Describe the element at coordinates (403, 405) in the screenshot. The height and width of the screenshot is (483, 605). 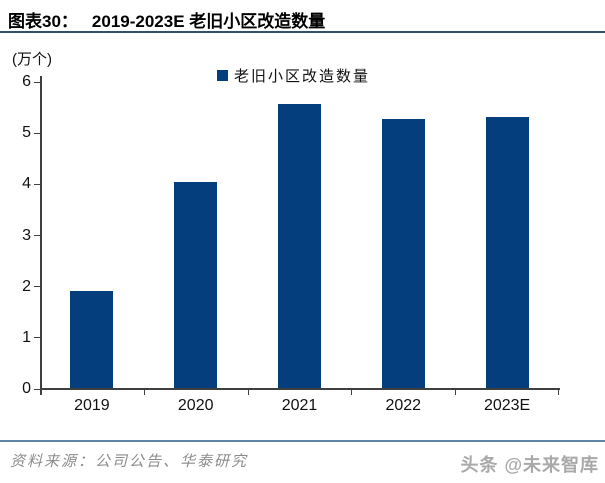
I see `x-axis-category-label: 2022` at that location.